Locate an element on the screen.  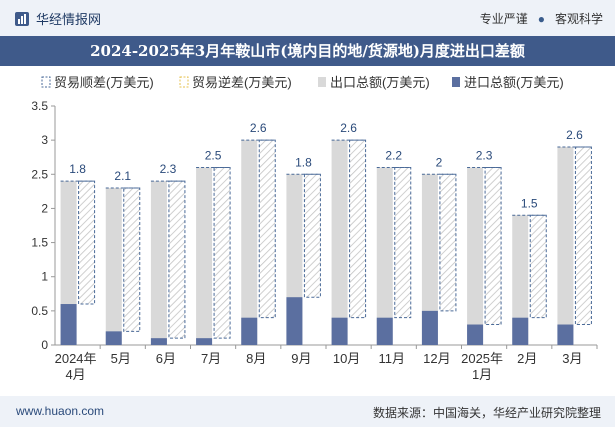
legend-label-2: 贸易逆差(万美元) is located at coordinates (242, 82).